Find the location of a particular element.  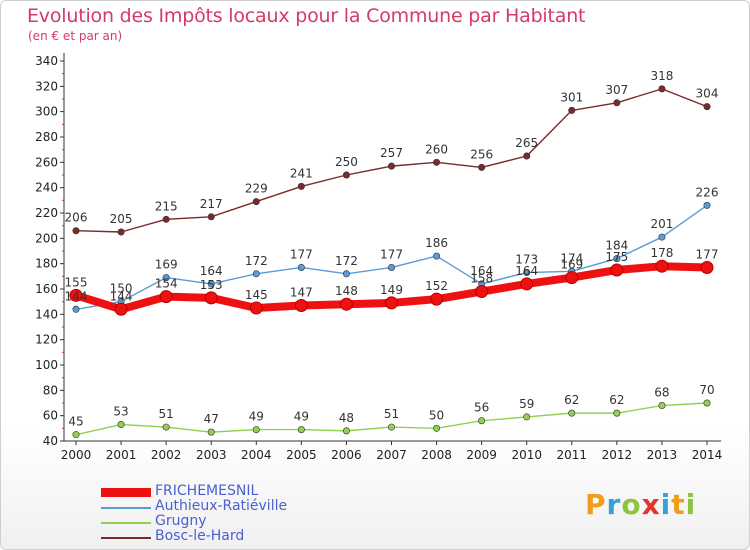

data-label: 201 is located at coordinates (661, 224).